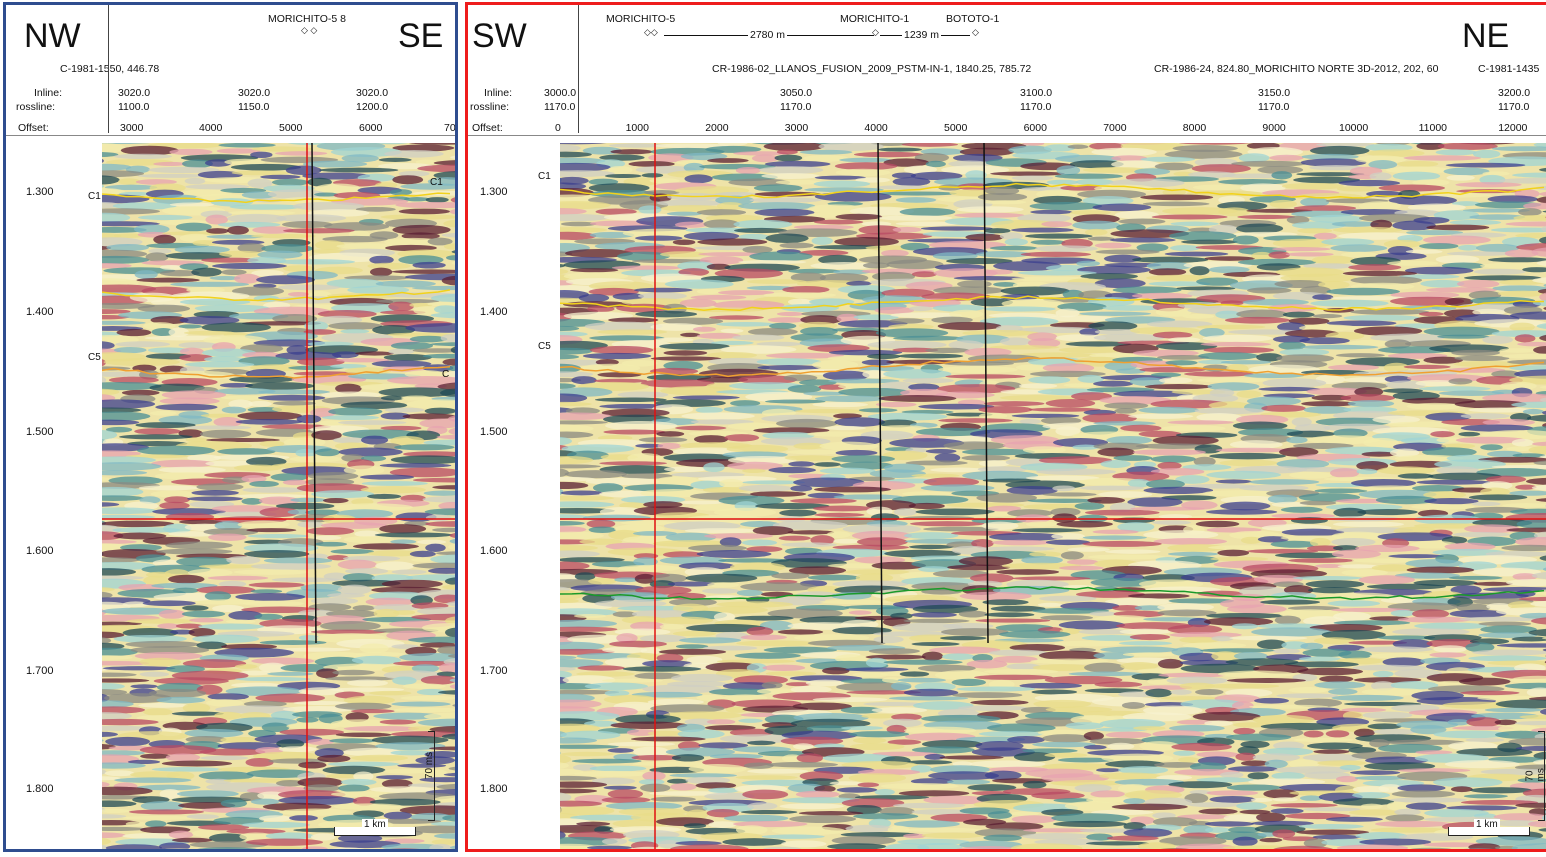  I want to click on horizon-label-c5: C5, so click(544, 346).